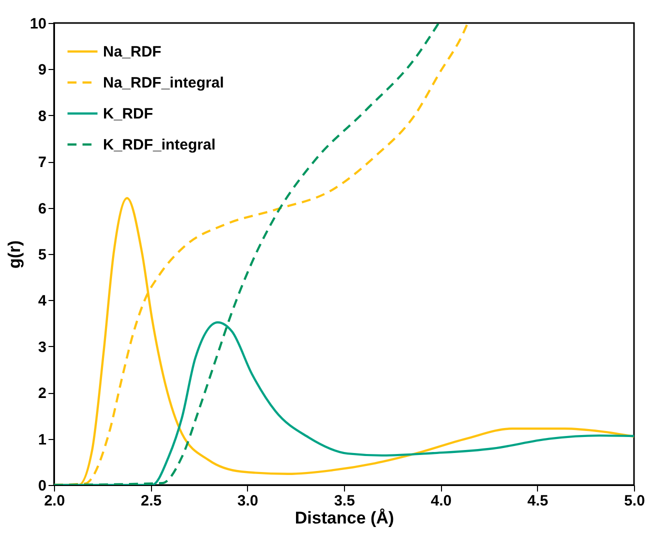 The width and height of the screenshot is (666, 545). Describe the element at coordinates (54, 501) in the screenshot. I see `x-tick-label: 2.0` at that location.